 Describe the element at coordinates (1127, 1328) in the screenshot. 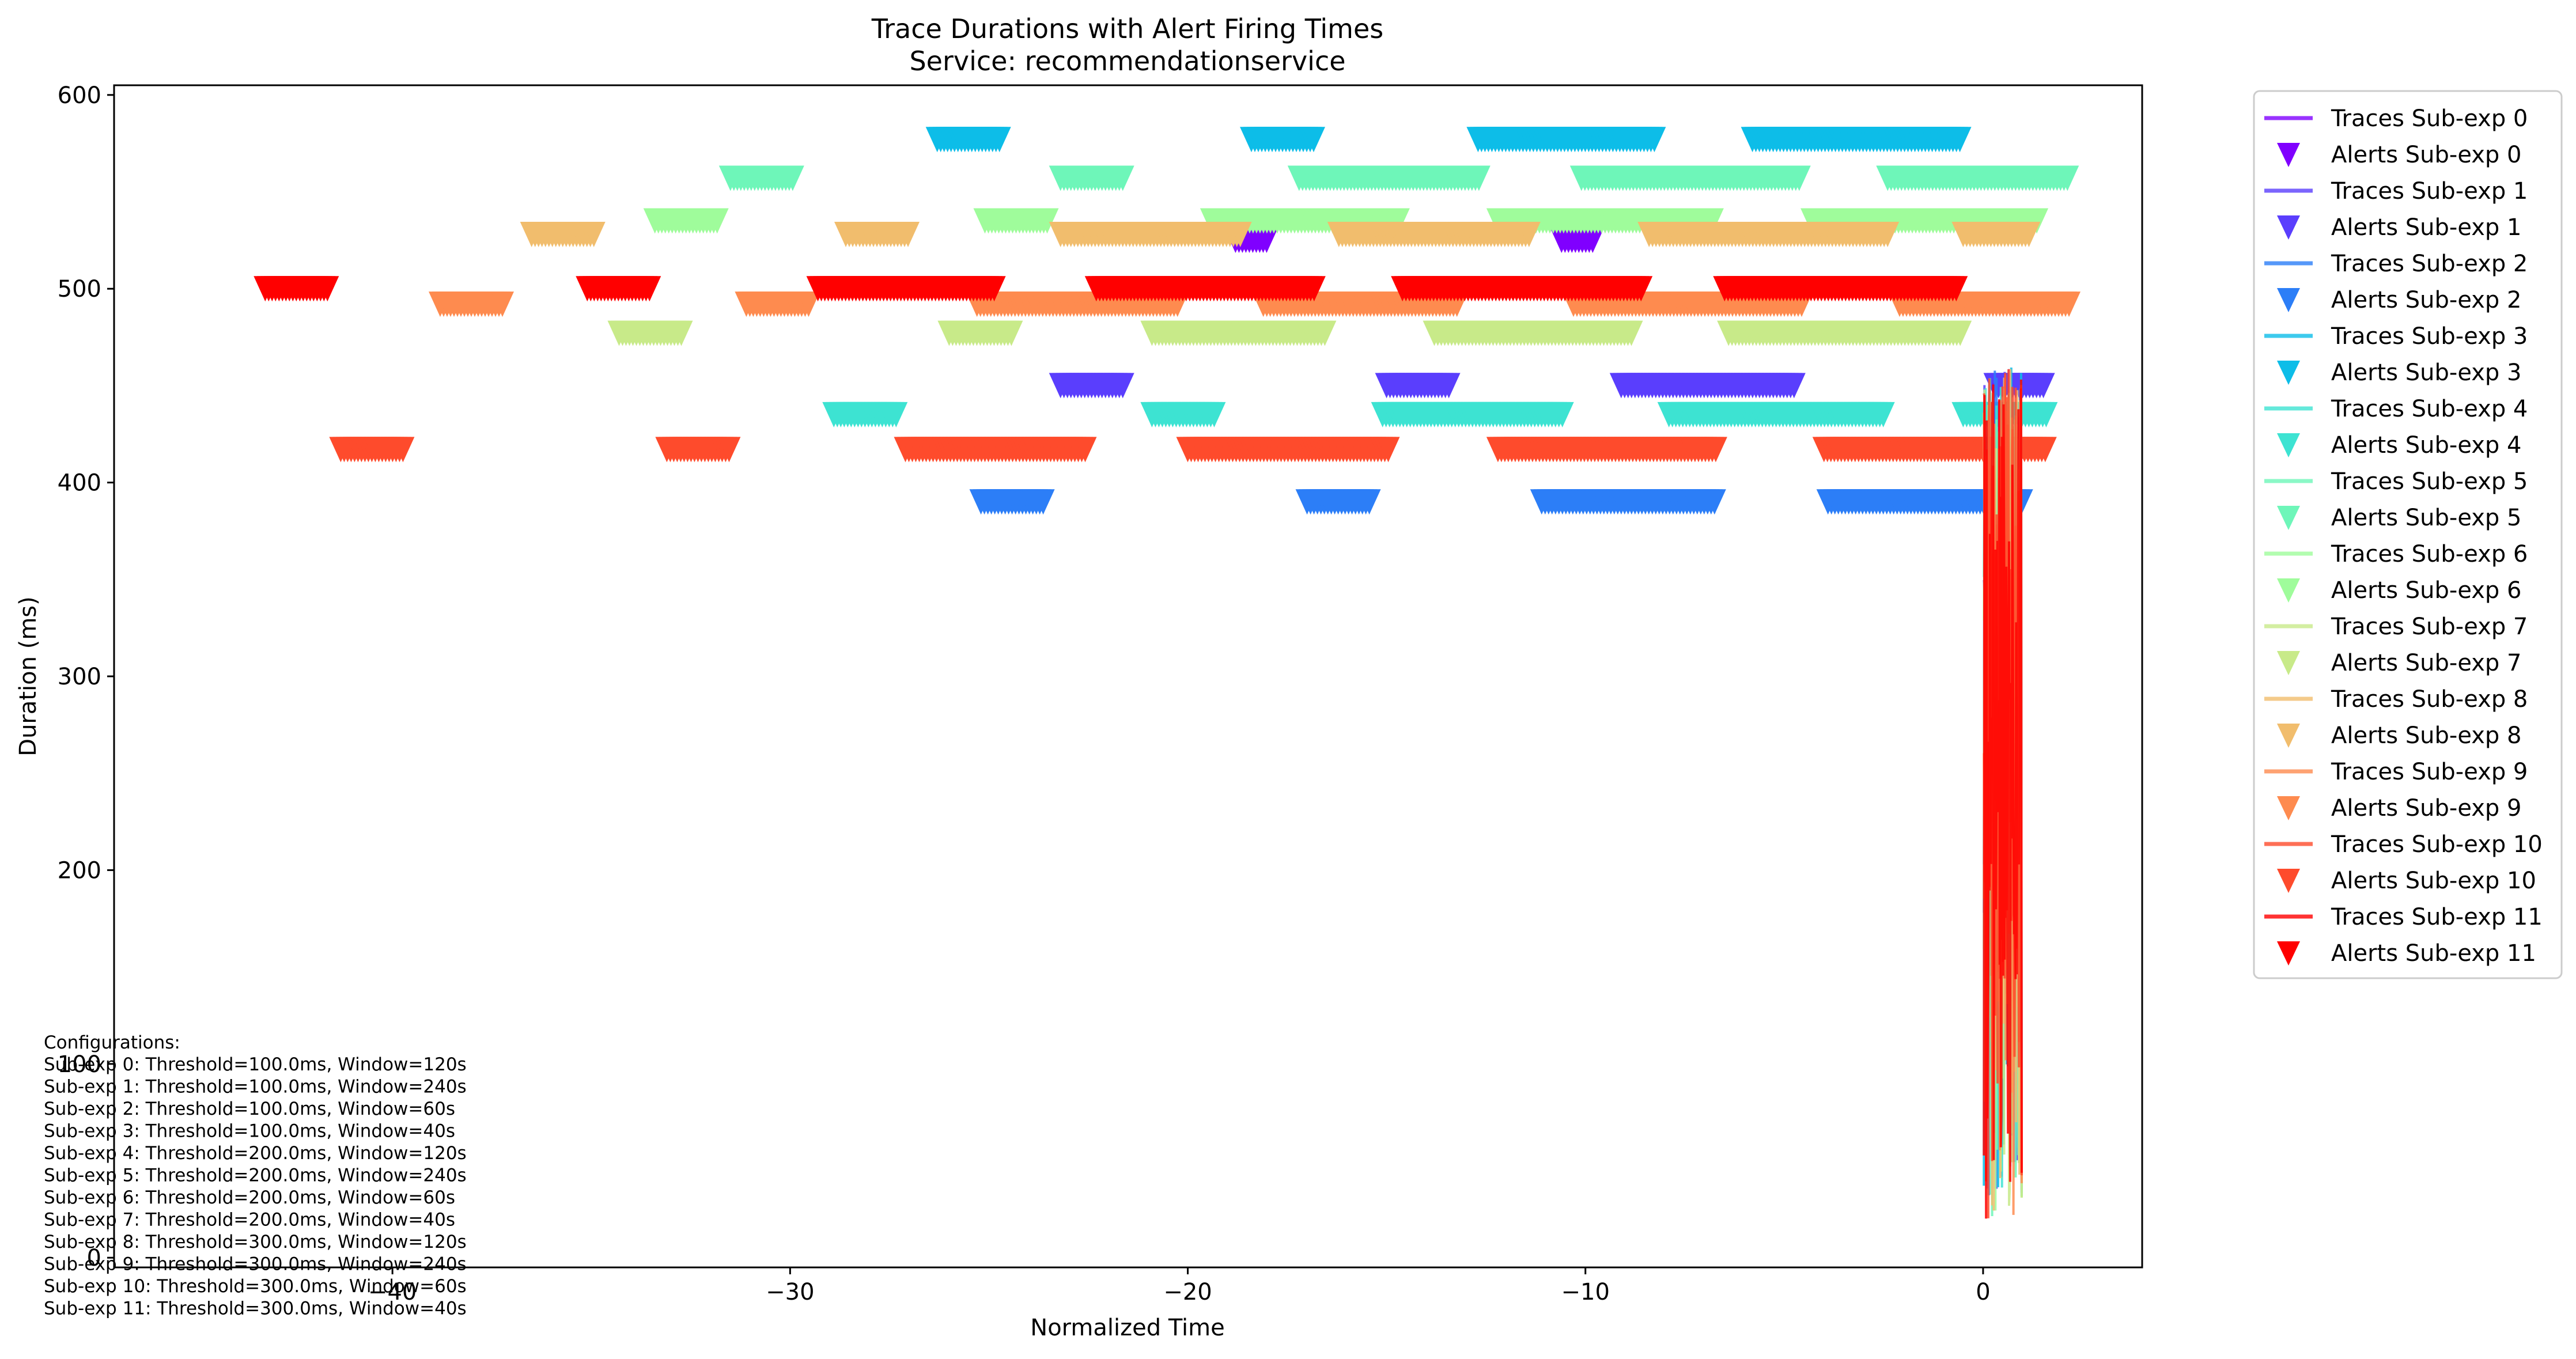

I see `x-axis-label: Normalized Time` at that location.